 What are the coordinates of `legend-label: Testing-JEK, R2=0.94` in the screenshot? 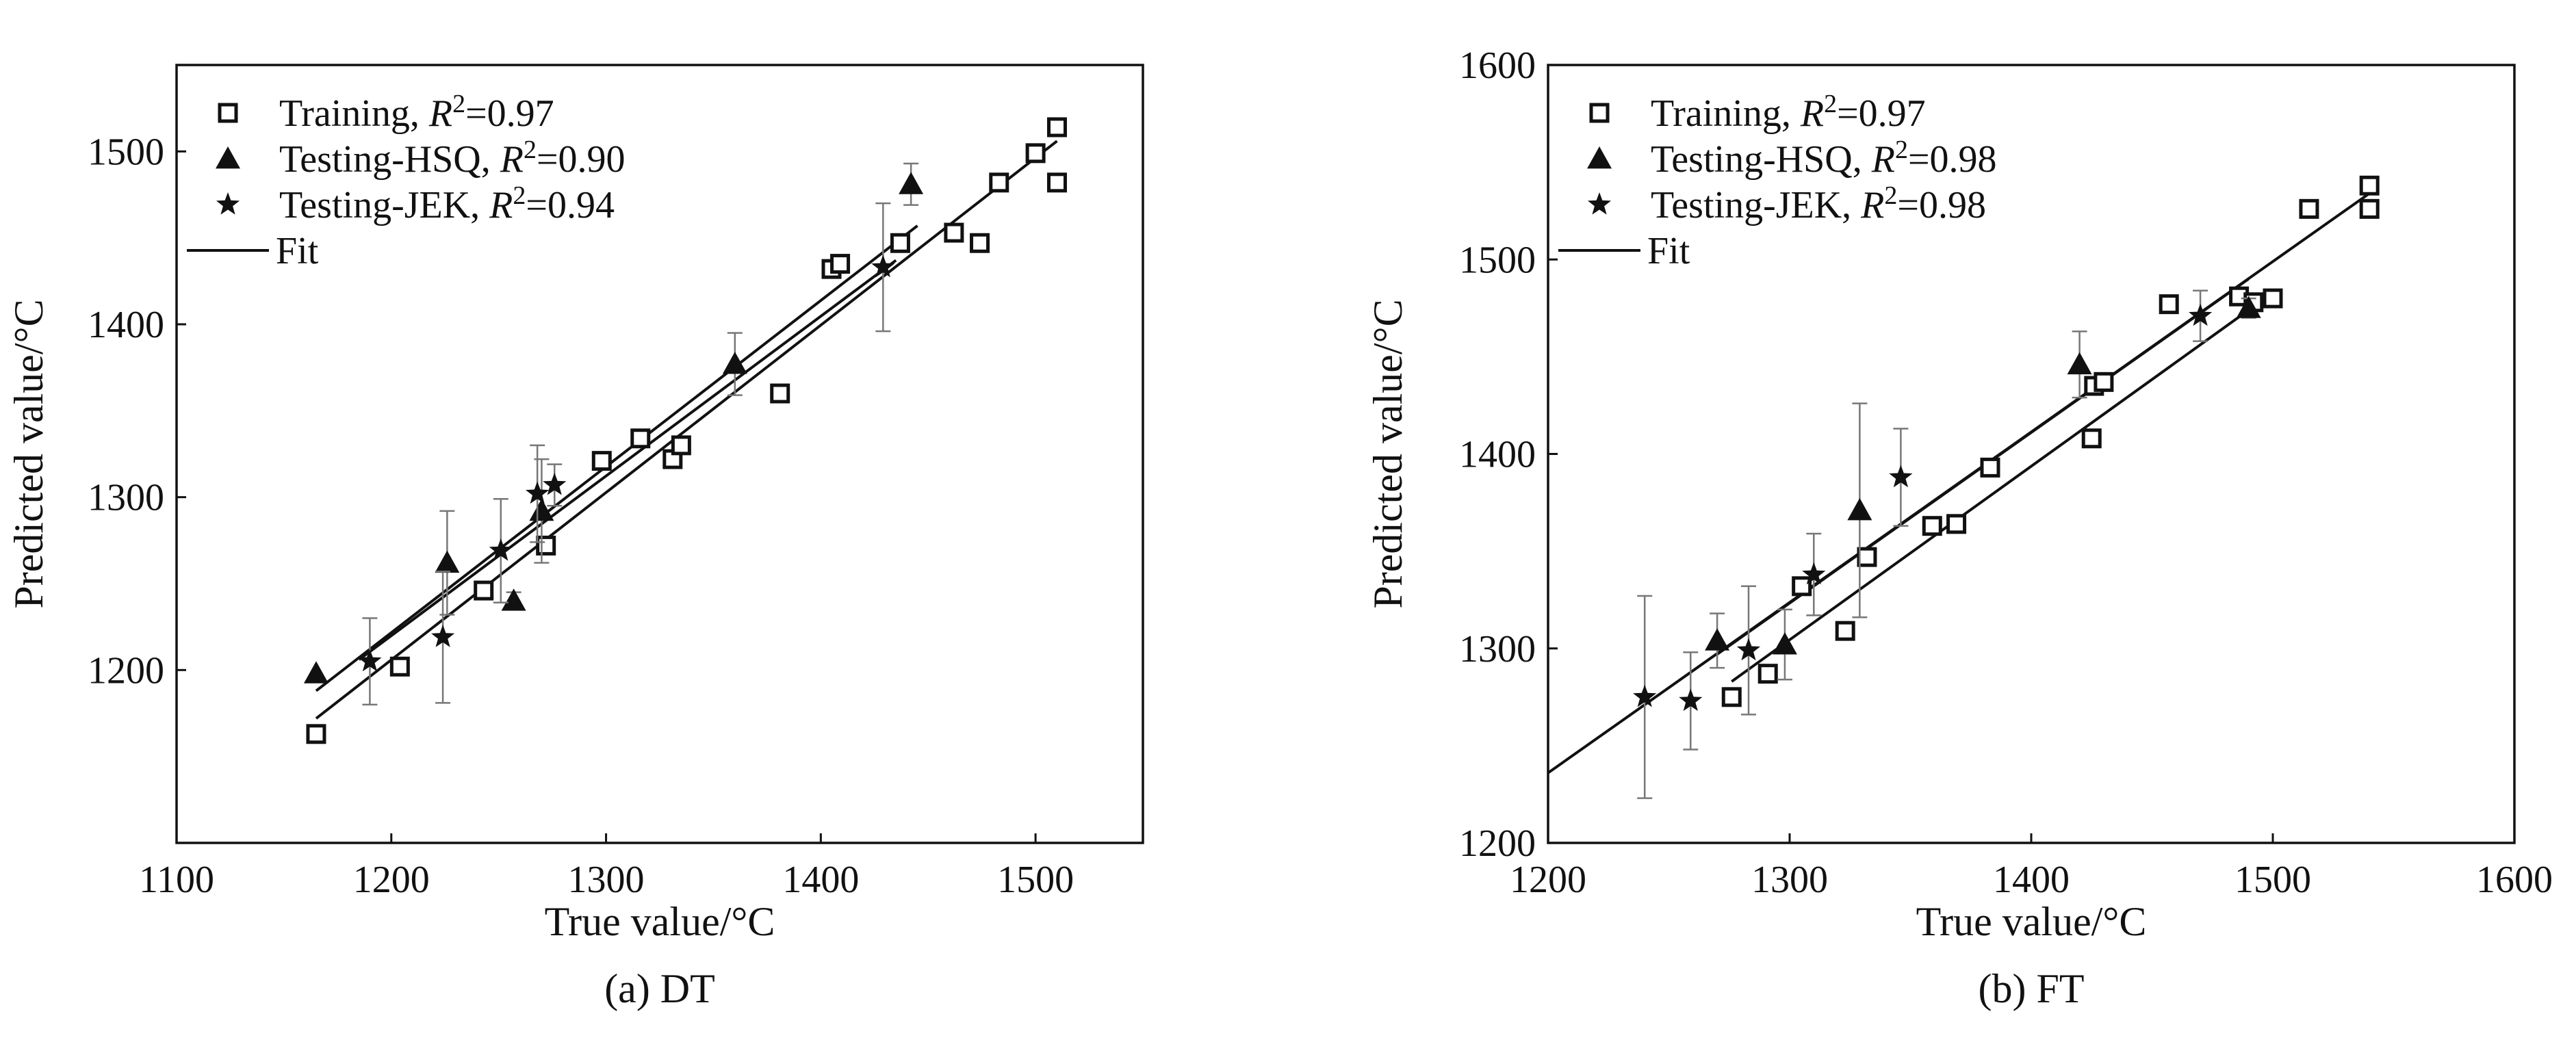 It's located at (447, 204).